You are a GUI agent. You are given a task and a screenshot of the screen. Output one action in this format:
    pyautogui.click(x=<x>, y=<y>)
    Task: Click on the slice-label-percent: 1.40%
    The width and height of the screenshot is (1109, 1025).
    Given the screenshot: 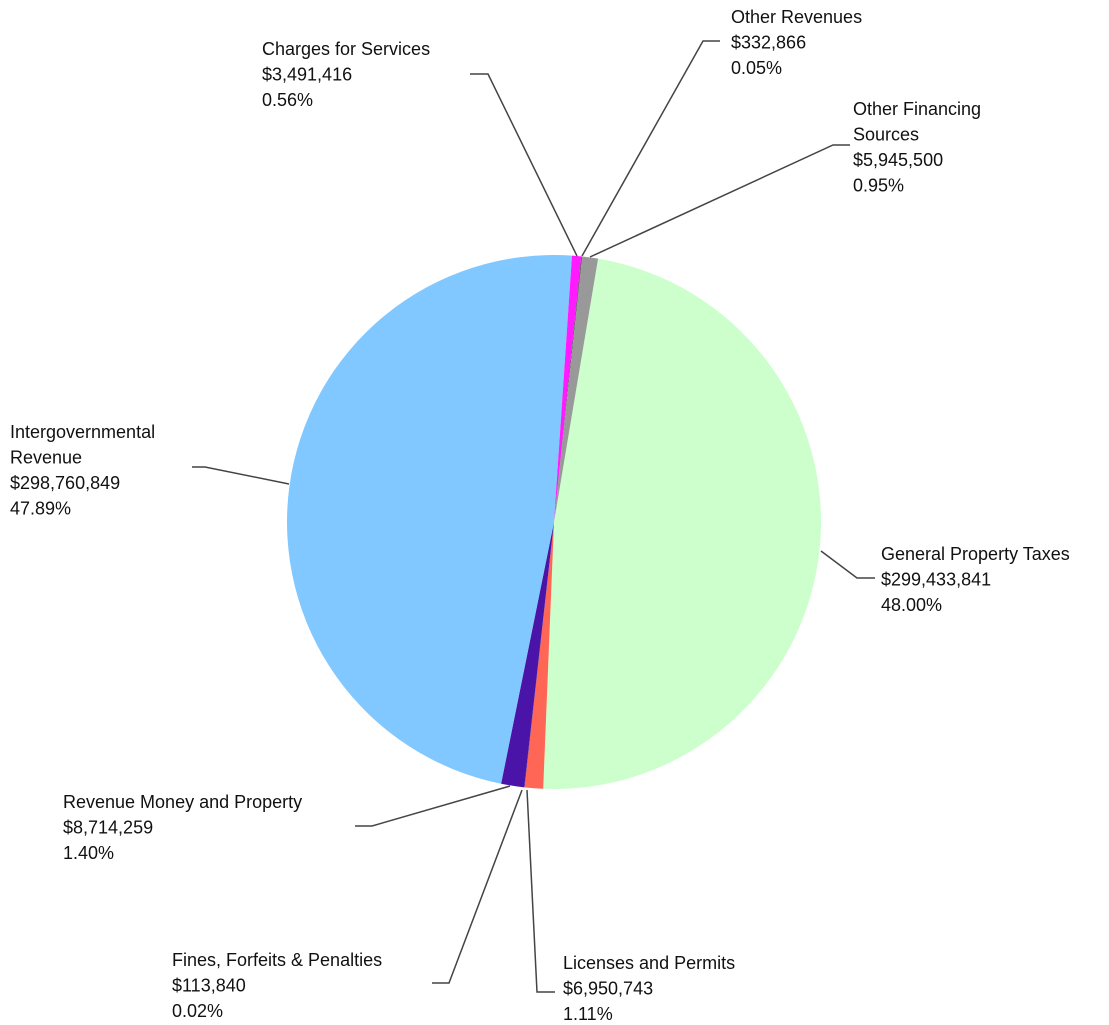 What is the action you would take?
    pyautogui.click(x=88, y=853)
    